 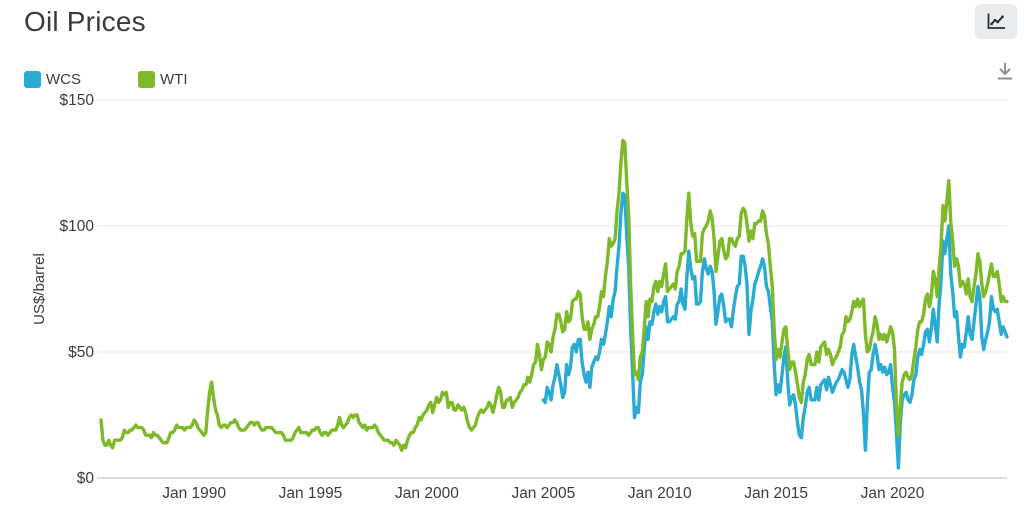 What do you see at coordinates (776, 493) in the screenshot?
I see `svg-text: Jan 2015` at bounding box center [776, 493].